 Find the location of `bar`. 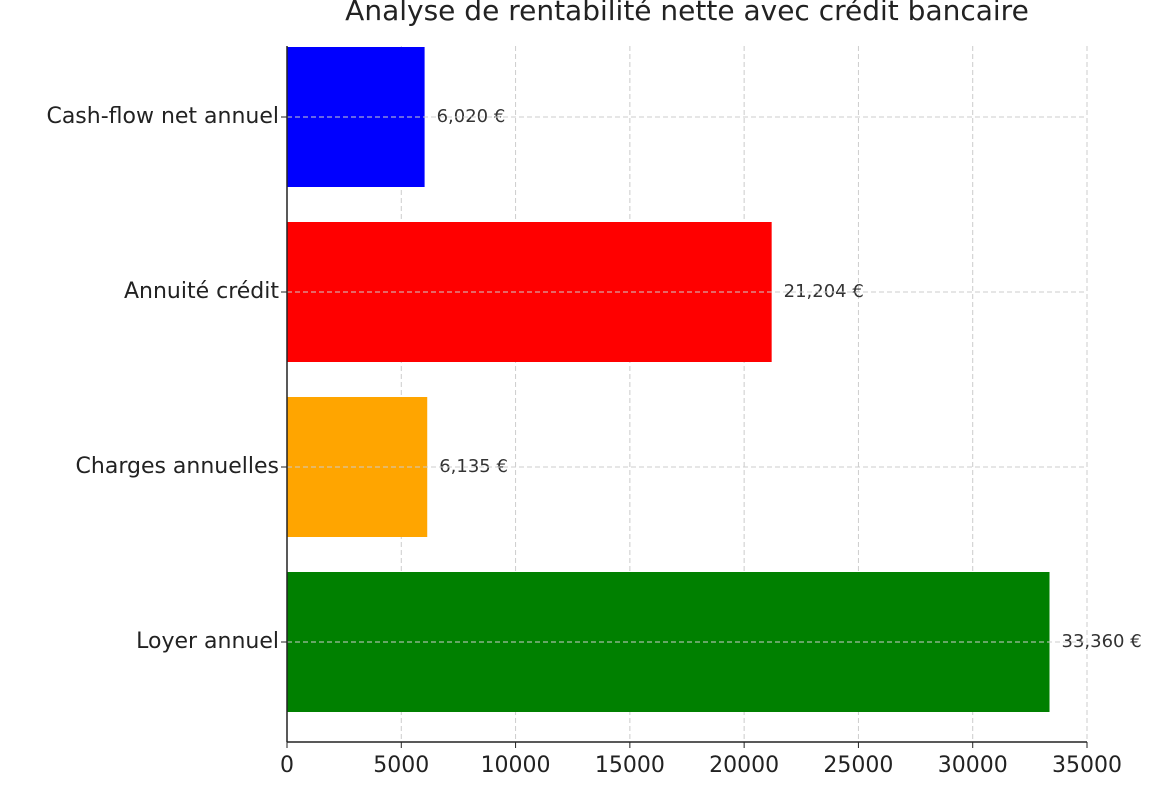

bar is located at coordinates (357, 467).